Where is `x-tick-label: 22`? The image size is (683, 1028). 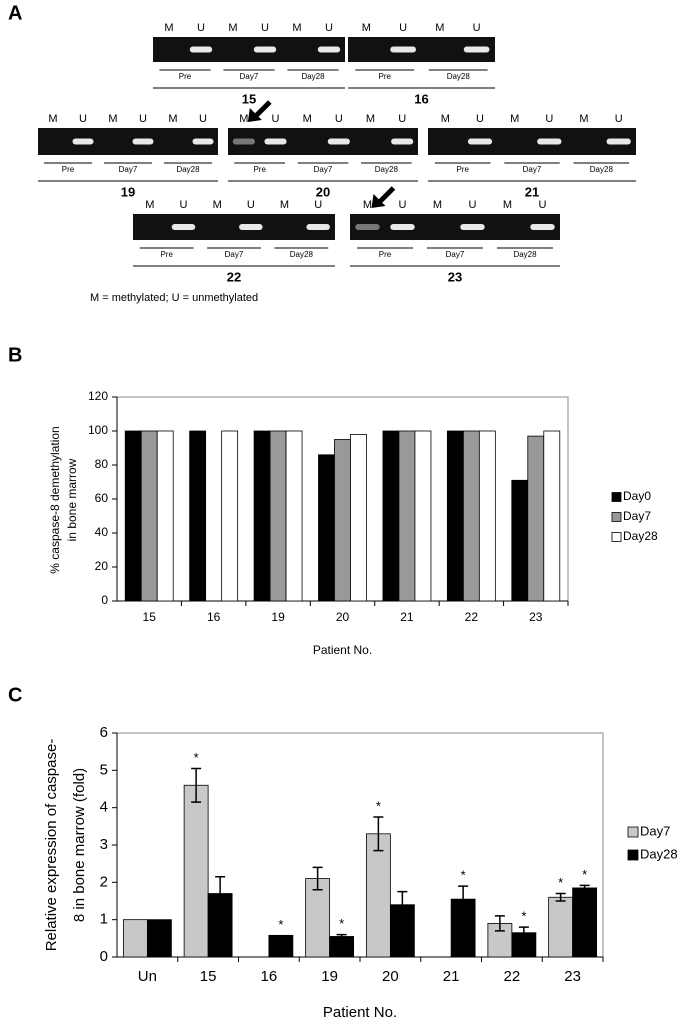 x-tick-label: 22 is located at coordinates (472, 617).